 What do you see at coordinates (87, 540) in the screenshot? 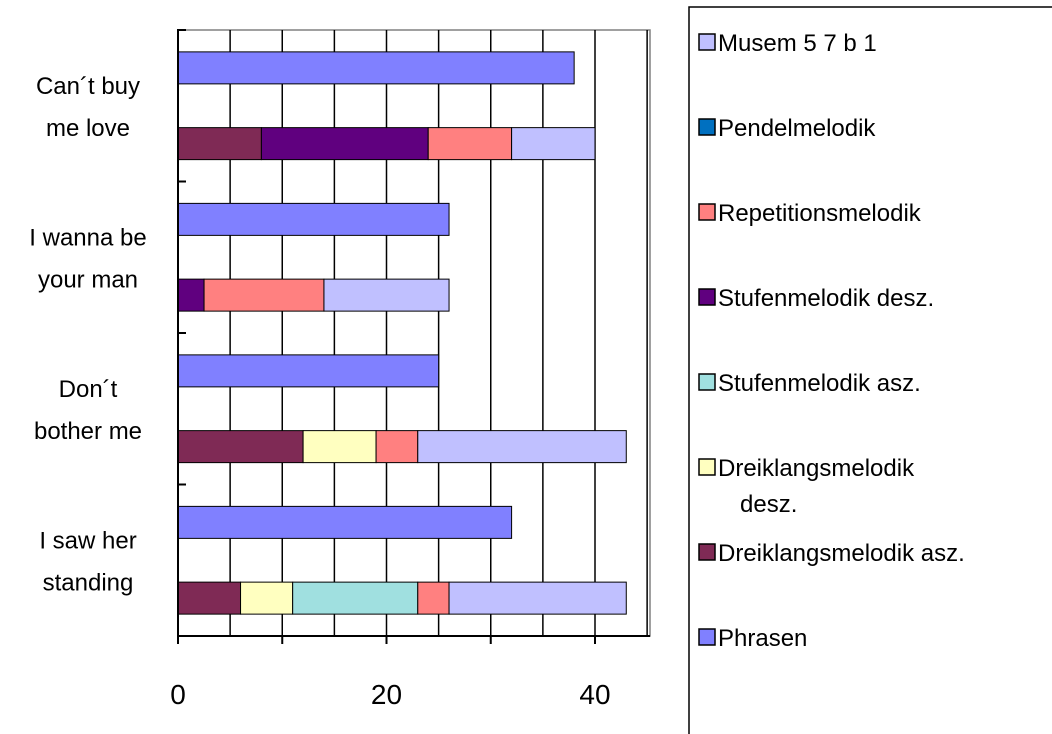
I see `category-label: I saw her` at bounding box center [87, 540].